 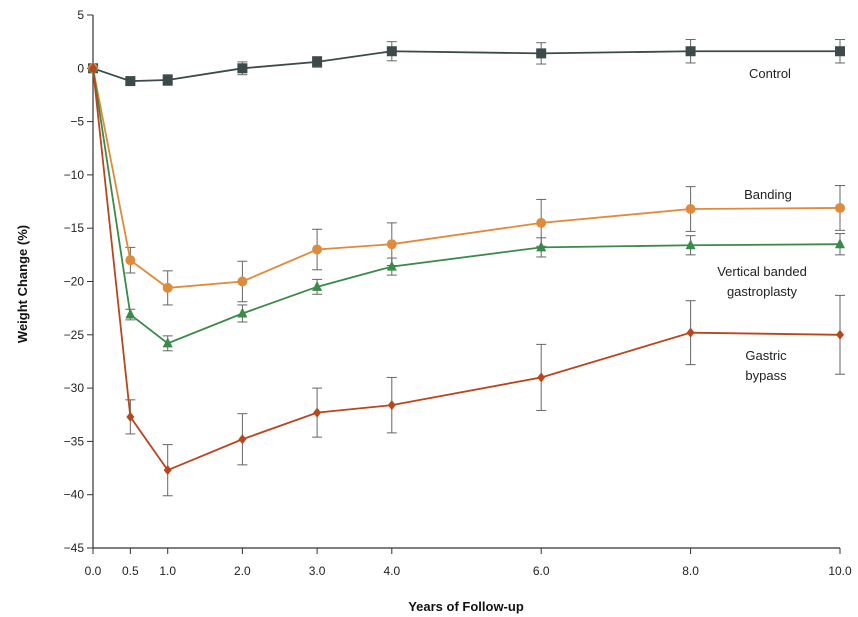 What do you see at coordinates (74, 175) in the screenshot?
I see `y-tick-label: −10` at bounding box center [74, 175].